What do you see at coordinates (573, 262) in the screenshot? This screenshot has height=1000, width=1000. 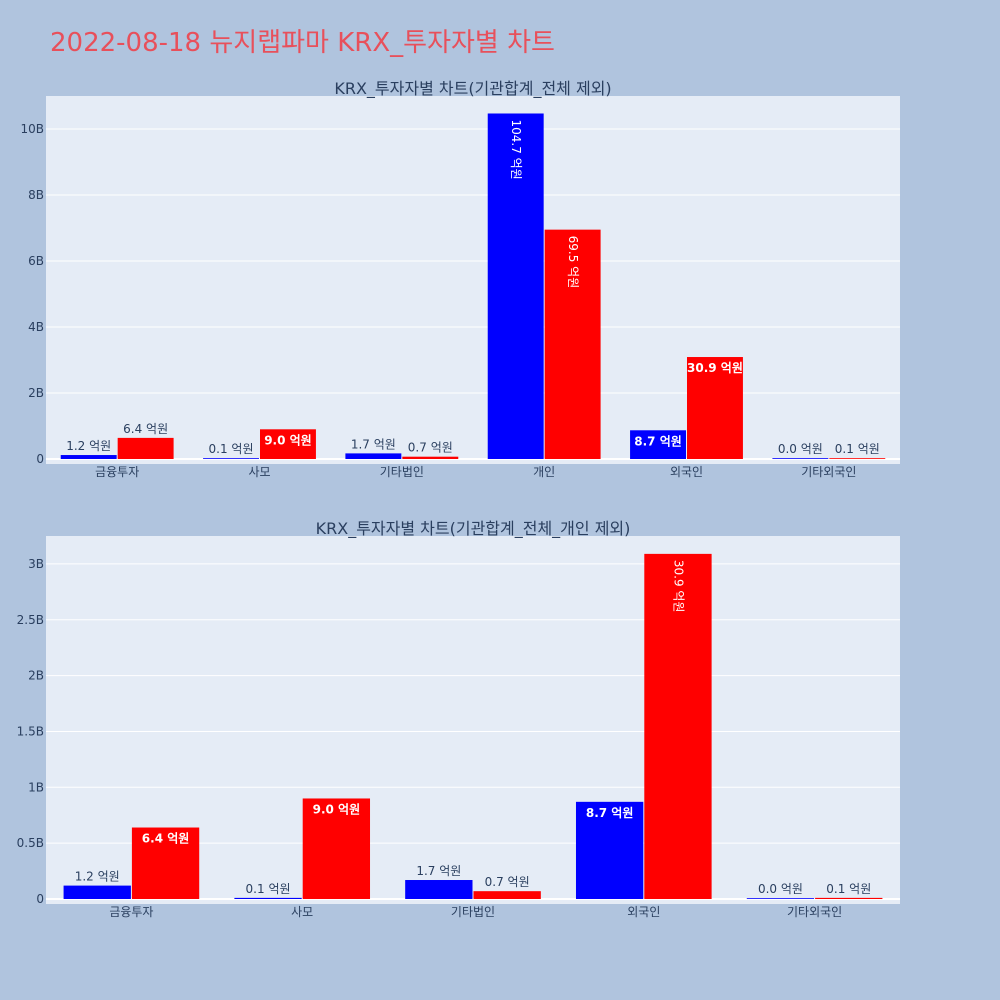 I see `data-label: 69.5 억원` at bounding box center [573, 262].